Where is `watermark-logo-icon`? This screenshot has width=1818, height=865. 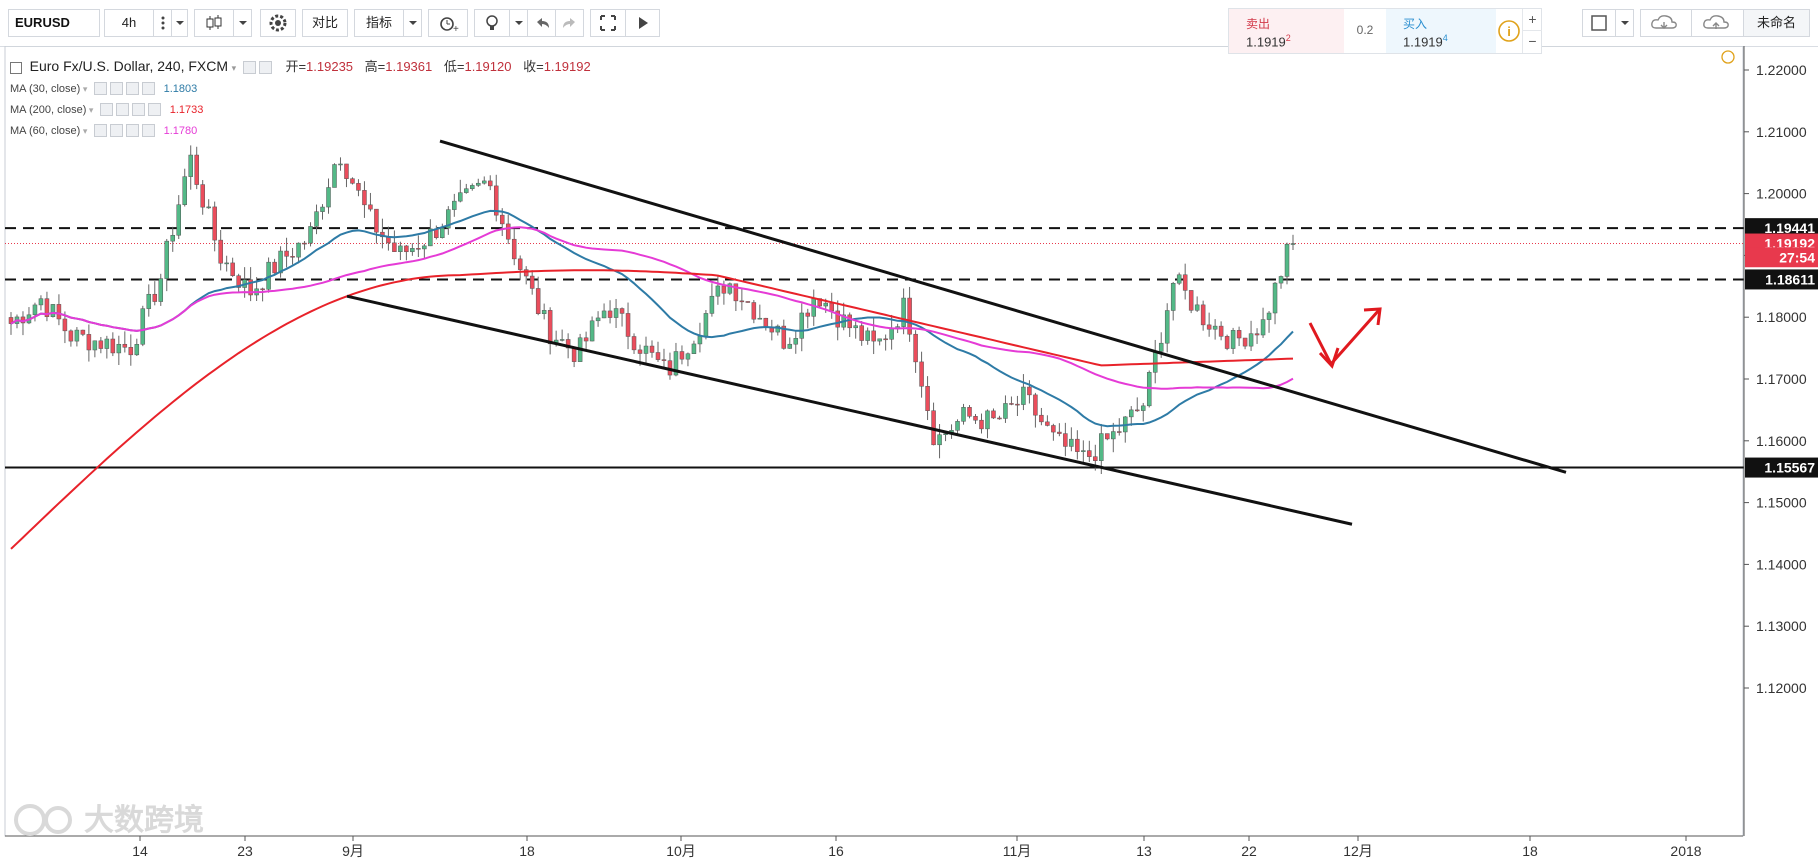 watermark-logo-icon is located at coordinates (30, 820).